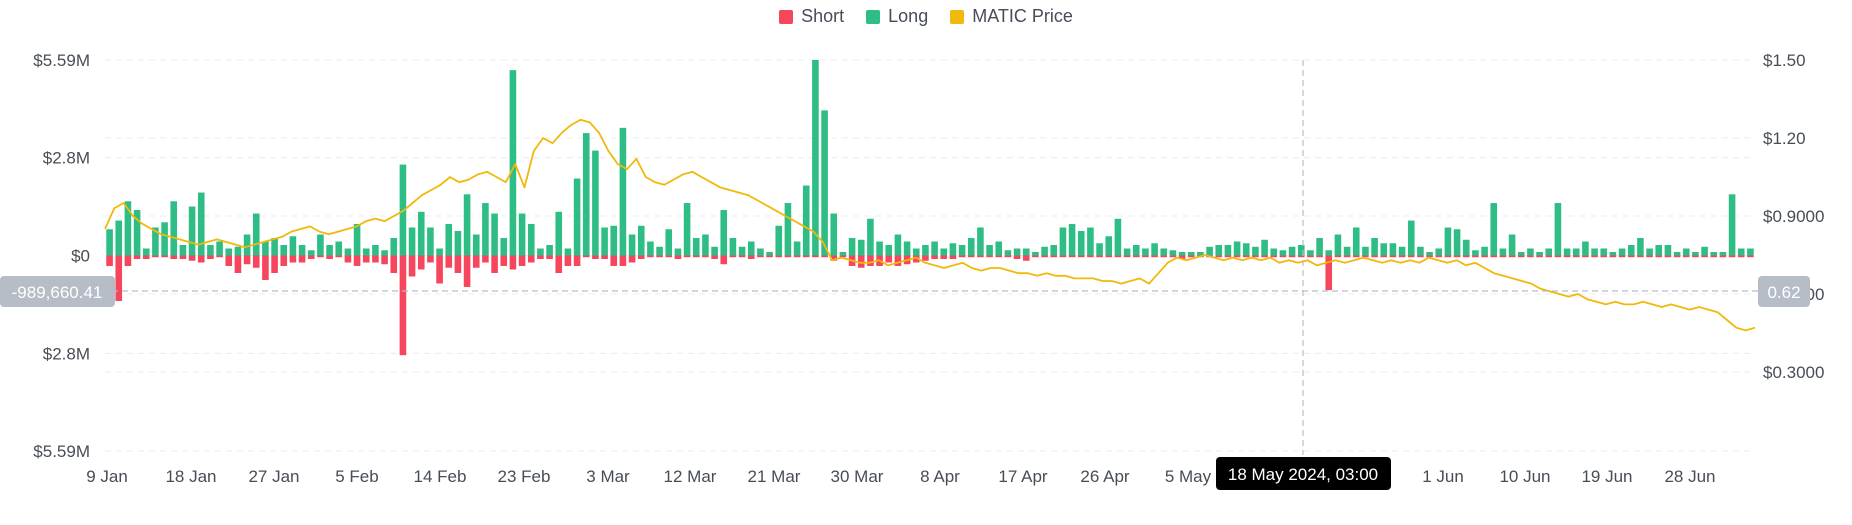 The height and width of the screenshot is (525, 1852). Describe the element at coordinates (80, 256) in the screenshot. I see `left-axis-tick: $0` at that location.